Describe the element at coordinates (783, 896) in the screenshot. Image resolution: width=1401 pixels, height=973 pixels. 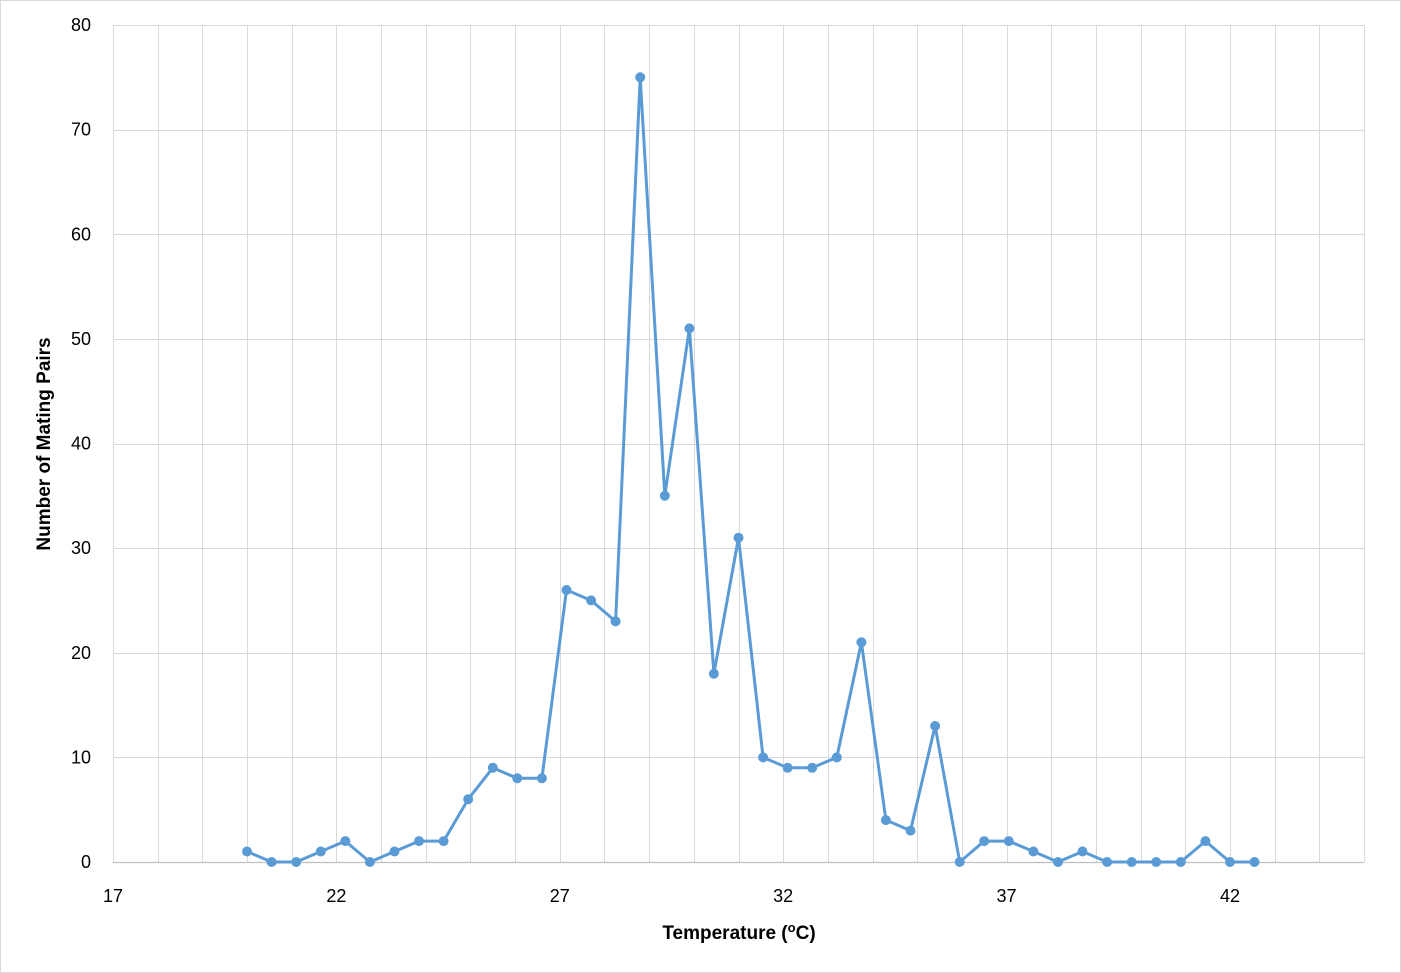
I see `x-tick-label: 32` at that location.